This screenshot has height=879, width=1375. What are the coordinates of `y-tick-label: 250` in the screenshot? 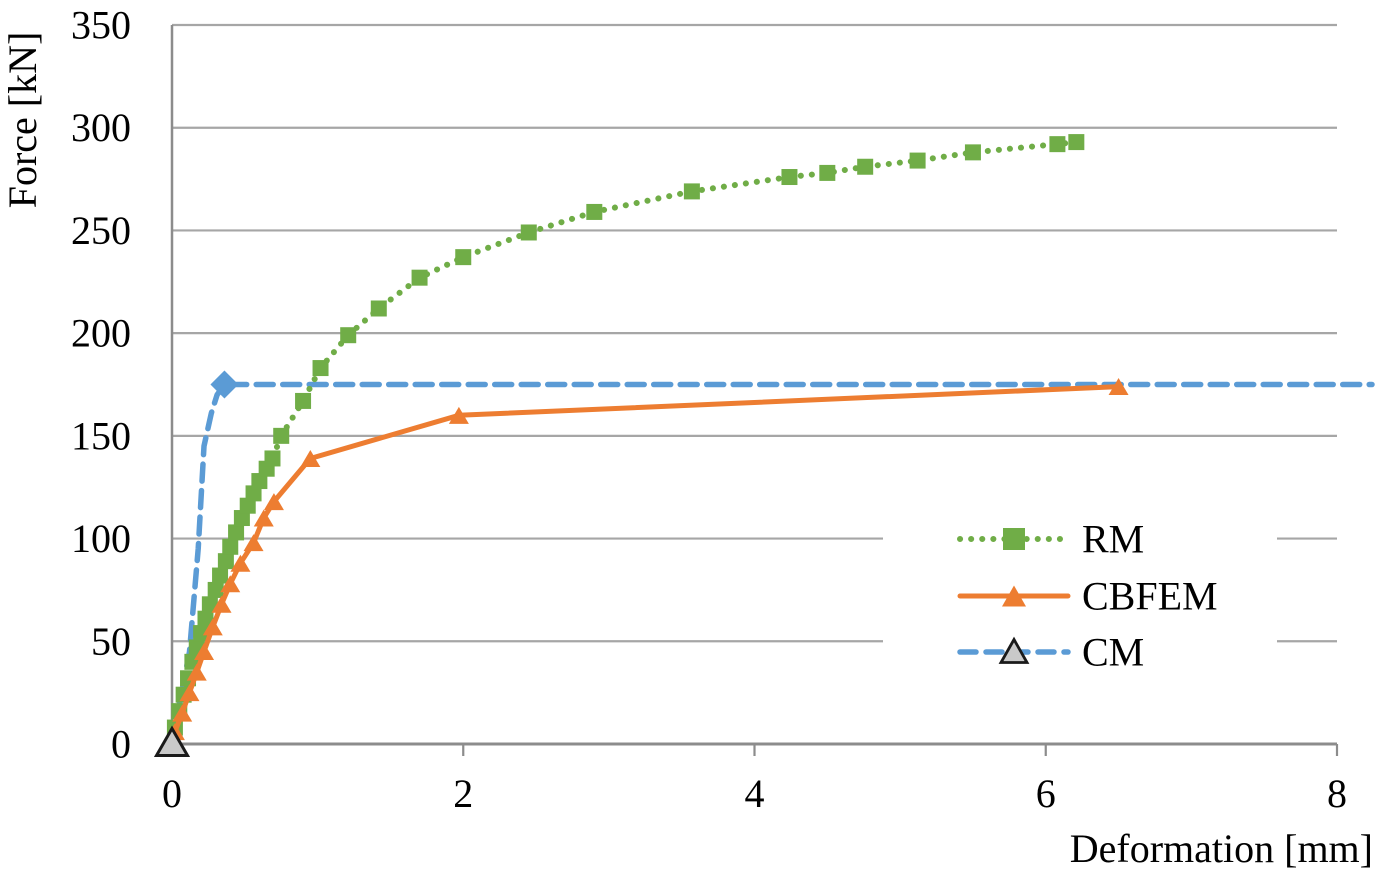 It's located at (101, 230).